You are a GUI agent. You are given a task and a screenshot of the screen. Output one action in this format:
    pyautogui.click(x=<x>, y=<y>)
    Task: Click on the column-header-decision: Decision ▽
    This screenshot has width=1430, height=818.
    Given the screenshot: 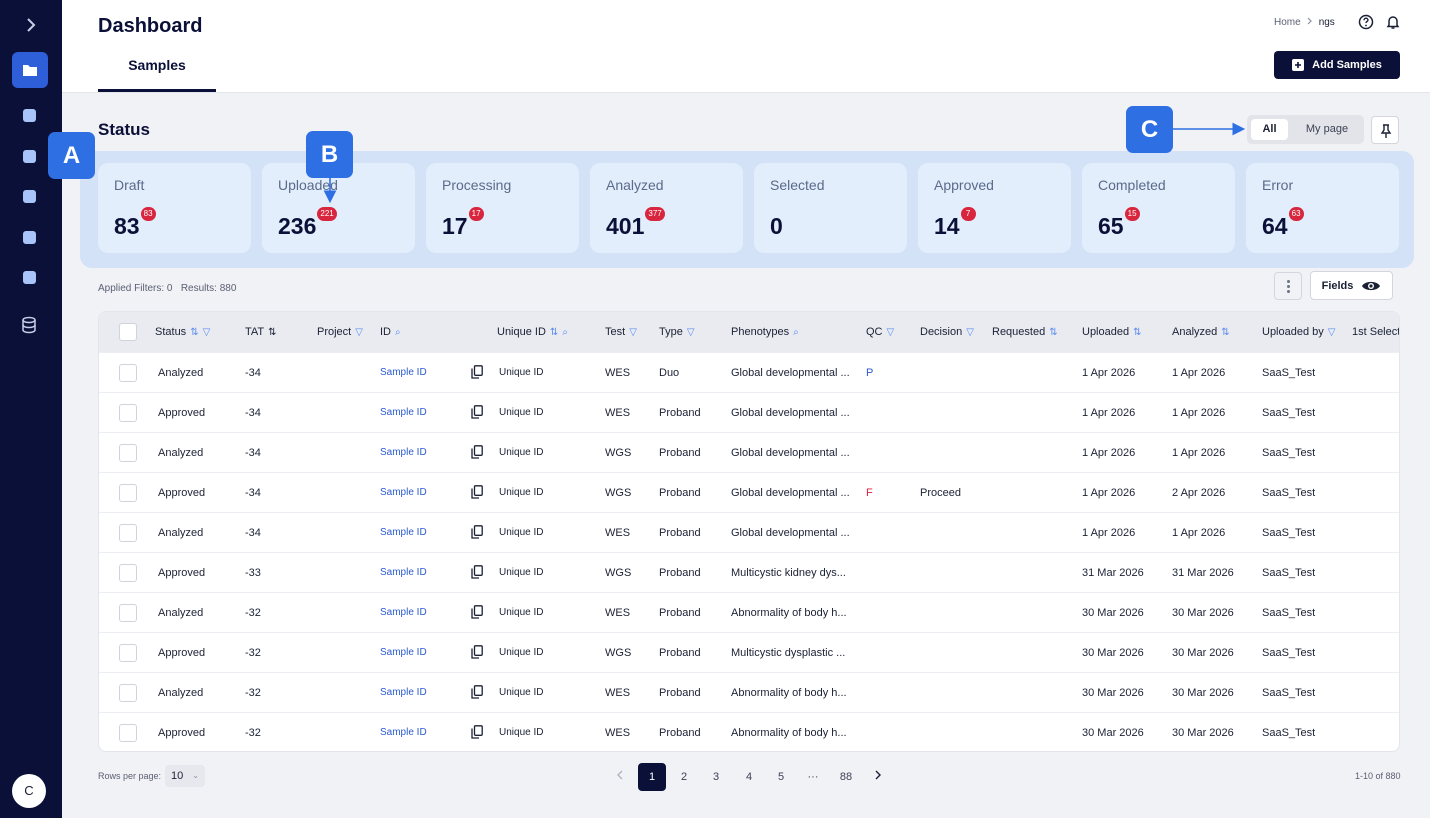 What is the action you would take?
    pyautogui.click(x=947, y=332)
    